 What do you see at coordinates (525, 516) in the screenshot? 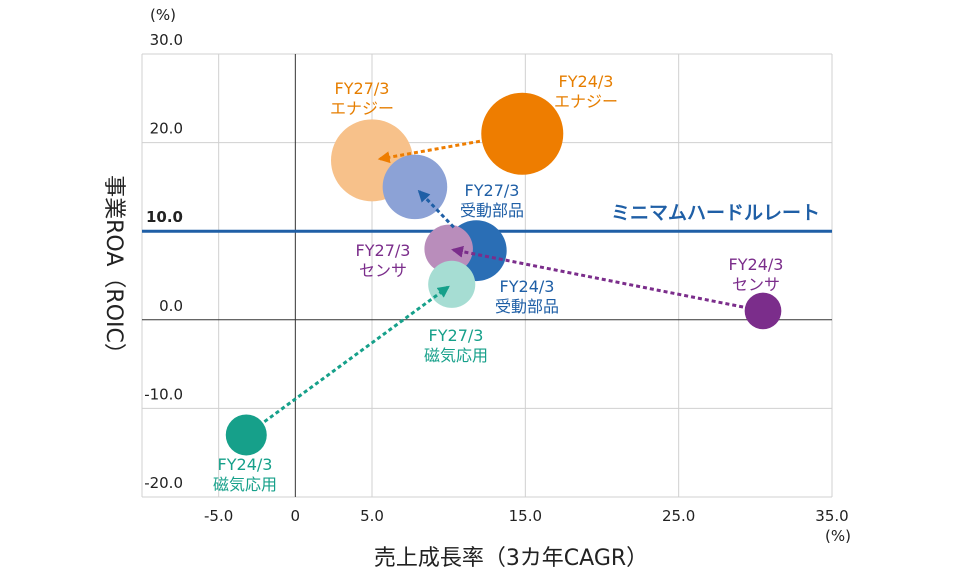
I see `x-tick-label: 15.0` at bounding box center [525, 516].